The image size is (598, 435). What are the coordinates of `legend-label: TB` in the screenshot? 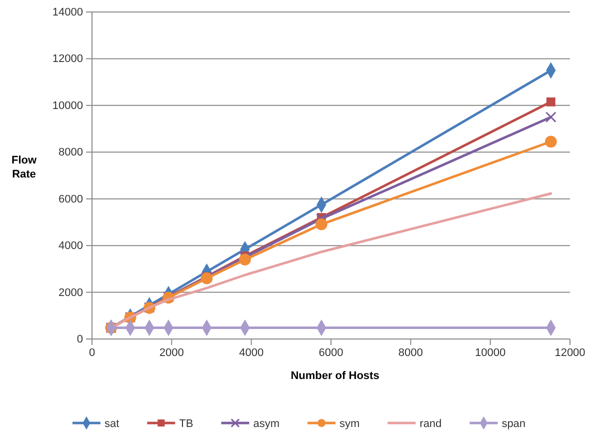 It's located at (186, 424).